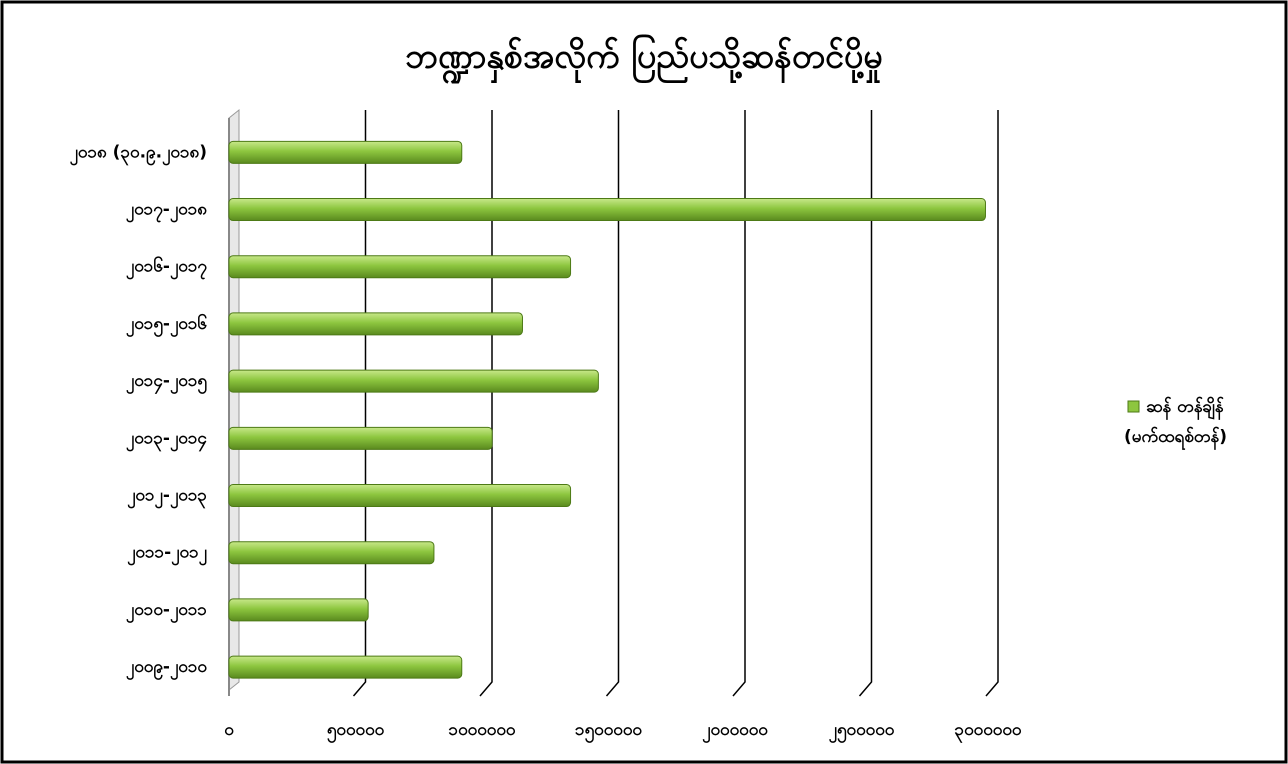  Describe the element at coordinates (167, 268) in the screenshot. I see `y-tick-label: ၂၀၁၆-၂၀၁၇` at that location.